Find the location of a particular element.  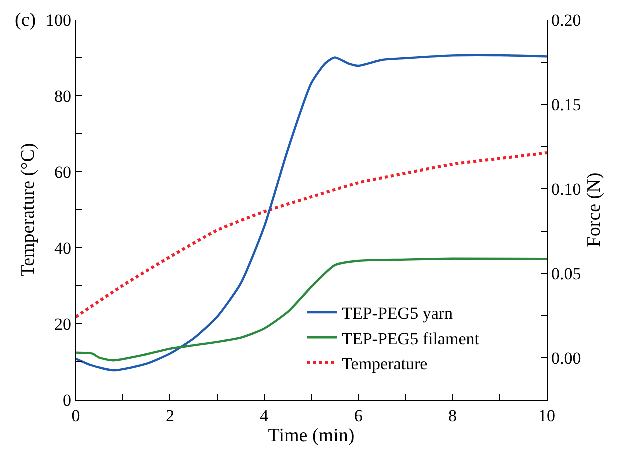

y-tick-label: 100 is located at coordinates (59, 20).